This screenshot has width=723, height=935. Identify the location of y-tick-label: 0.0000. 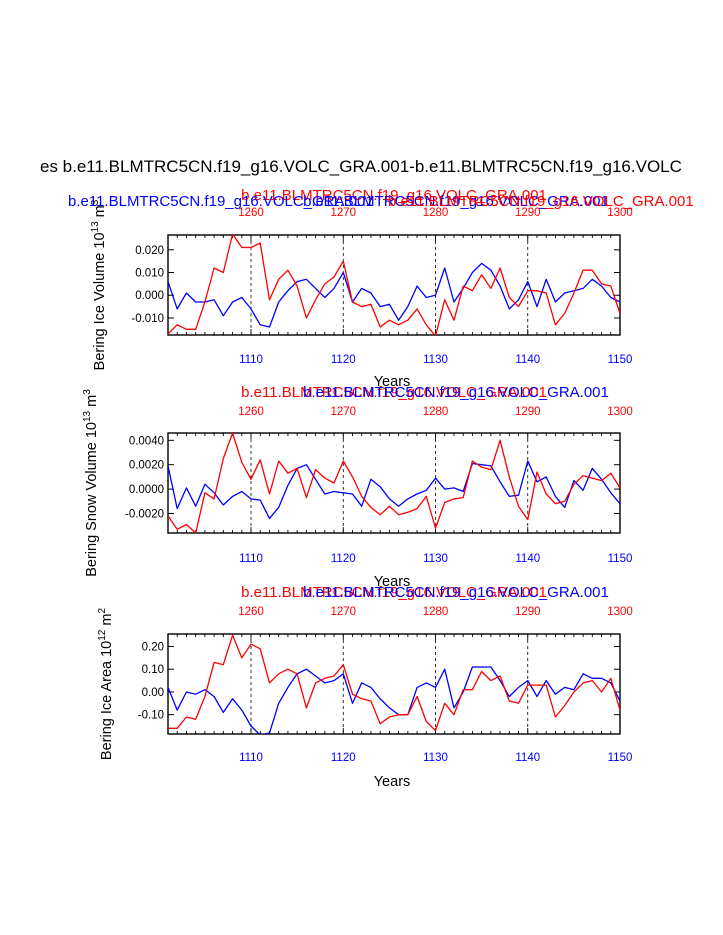
(146, 490).